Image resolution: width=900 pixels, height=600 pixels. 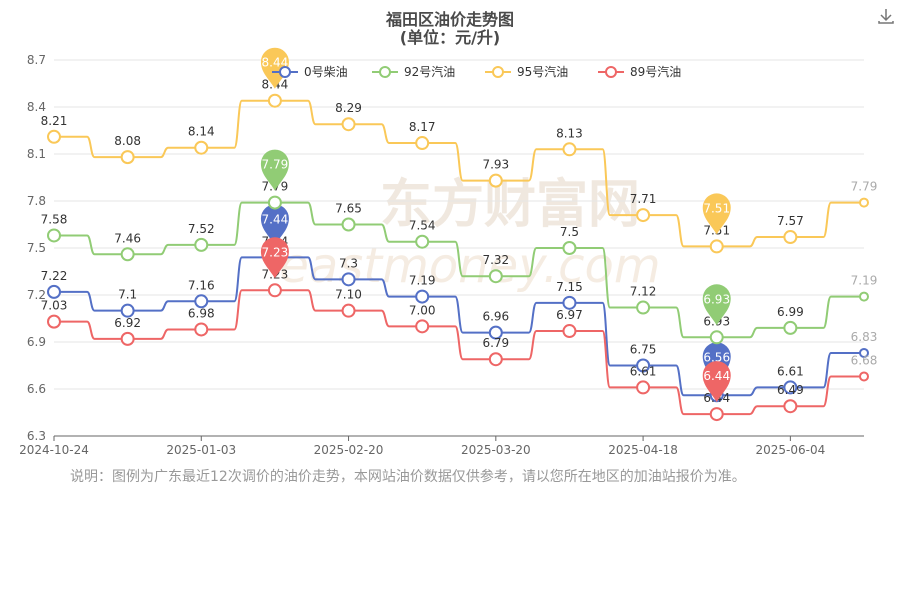 I want to click on y-tick-label: 7.2, so click(x=36, y=295).